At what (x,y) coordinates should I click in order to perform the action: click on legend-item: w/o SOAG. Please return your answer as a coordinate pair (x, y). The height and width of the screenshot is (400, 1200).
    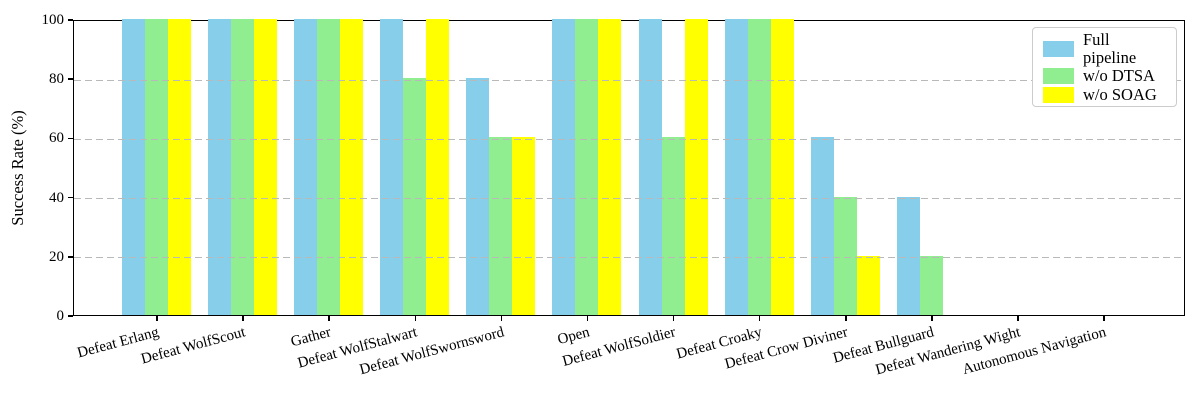
    Looking at the image, I should click on (1104, 94).